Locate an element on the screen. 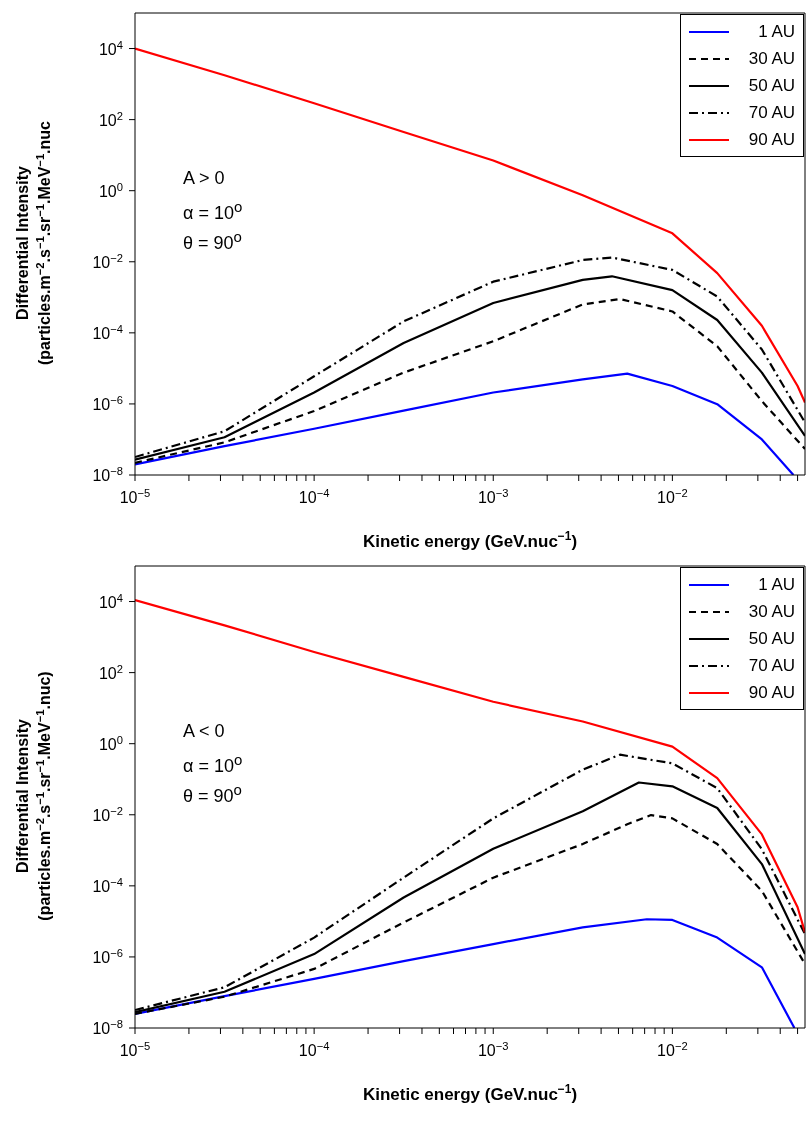 This screenshot has height=1121, width=808. annotation: A > 0 is located at coordinates (204, 178).